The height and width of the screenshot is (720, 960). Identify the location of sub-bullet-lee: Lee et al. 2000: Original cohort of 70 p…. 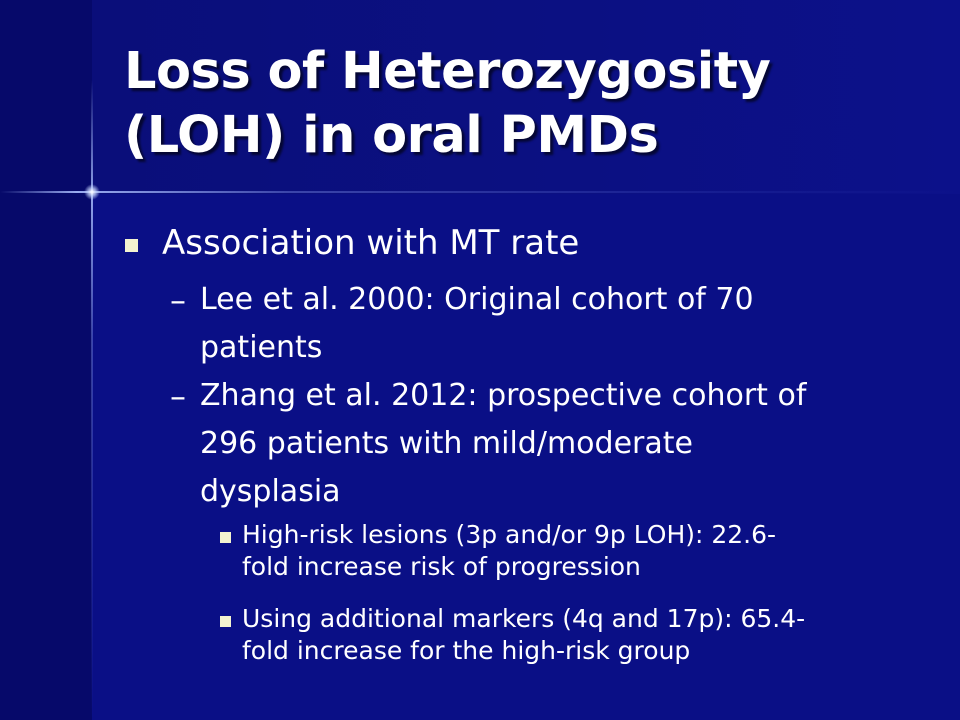
(550, 324).